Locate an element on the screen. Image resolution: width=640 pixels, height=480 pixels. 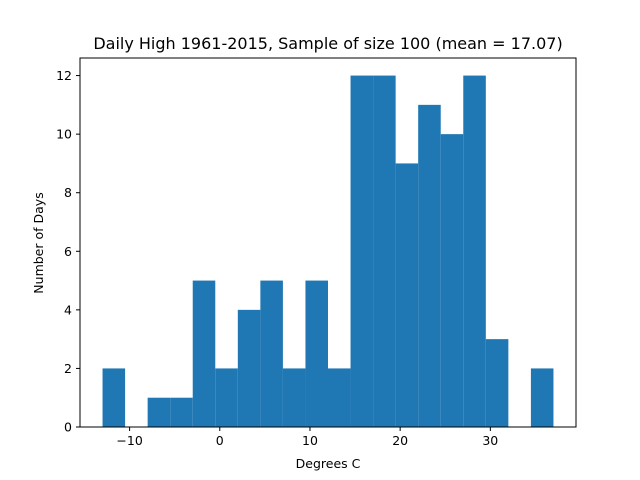
y-axis-ticks: 0 2 4 6 8 10 12 is located at coordinates (68, 251).